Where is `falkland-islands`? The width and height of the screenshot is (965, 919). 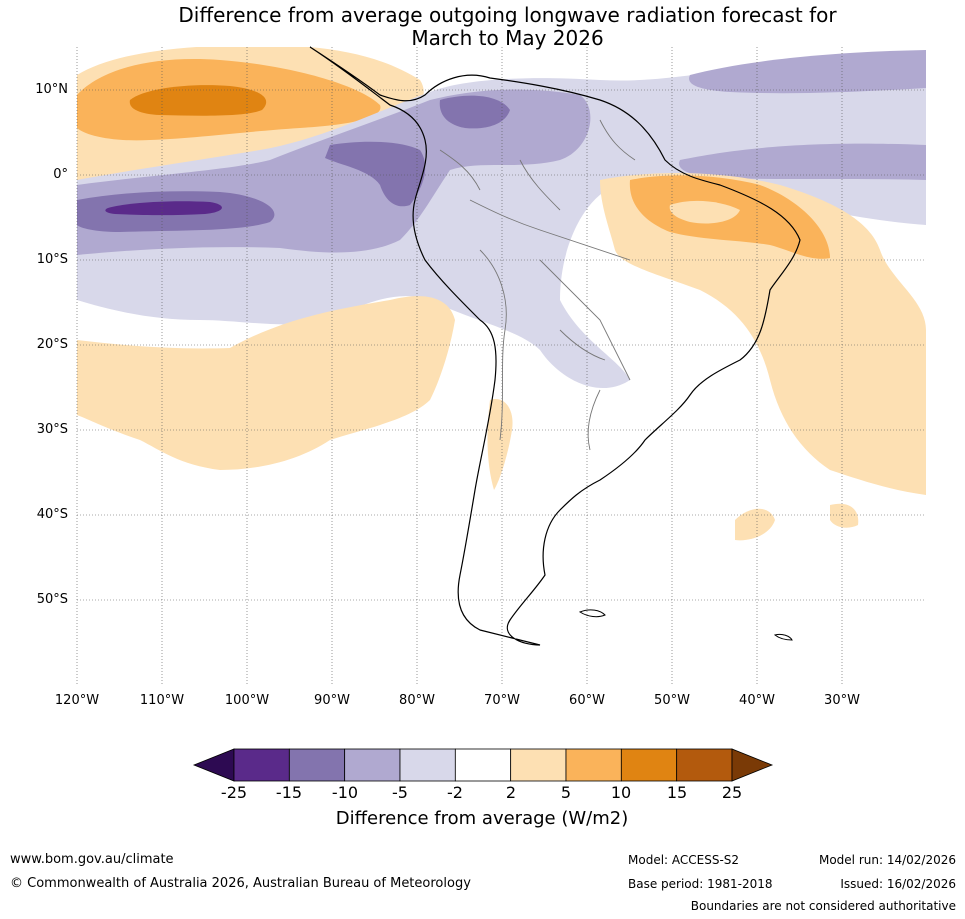
falkland-islands is located at coordinates (592, 613).